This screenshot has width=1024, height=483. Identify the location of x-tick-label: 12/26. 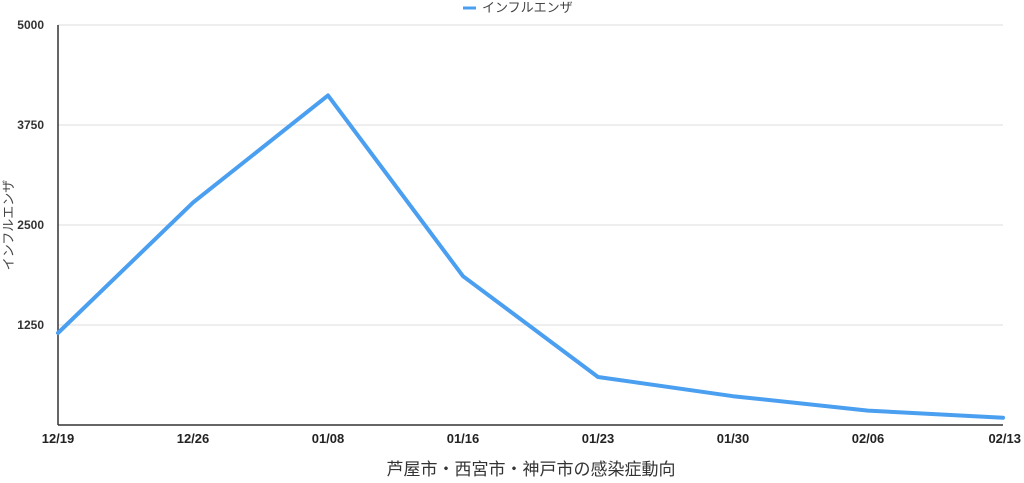
(193, 438).